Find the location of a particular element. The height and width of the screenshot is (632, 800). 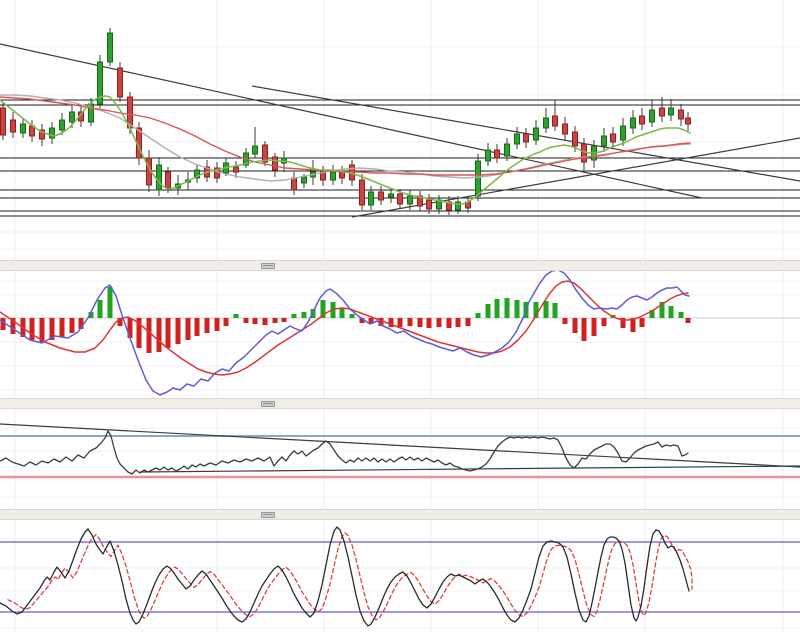

adx-trendlines is located at coordinates (400, 448).